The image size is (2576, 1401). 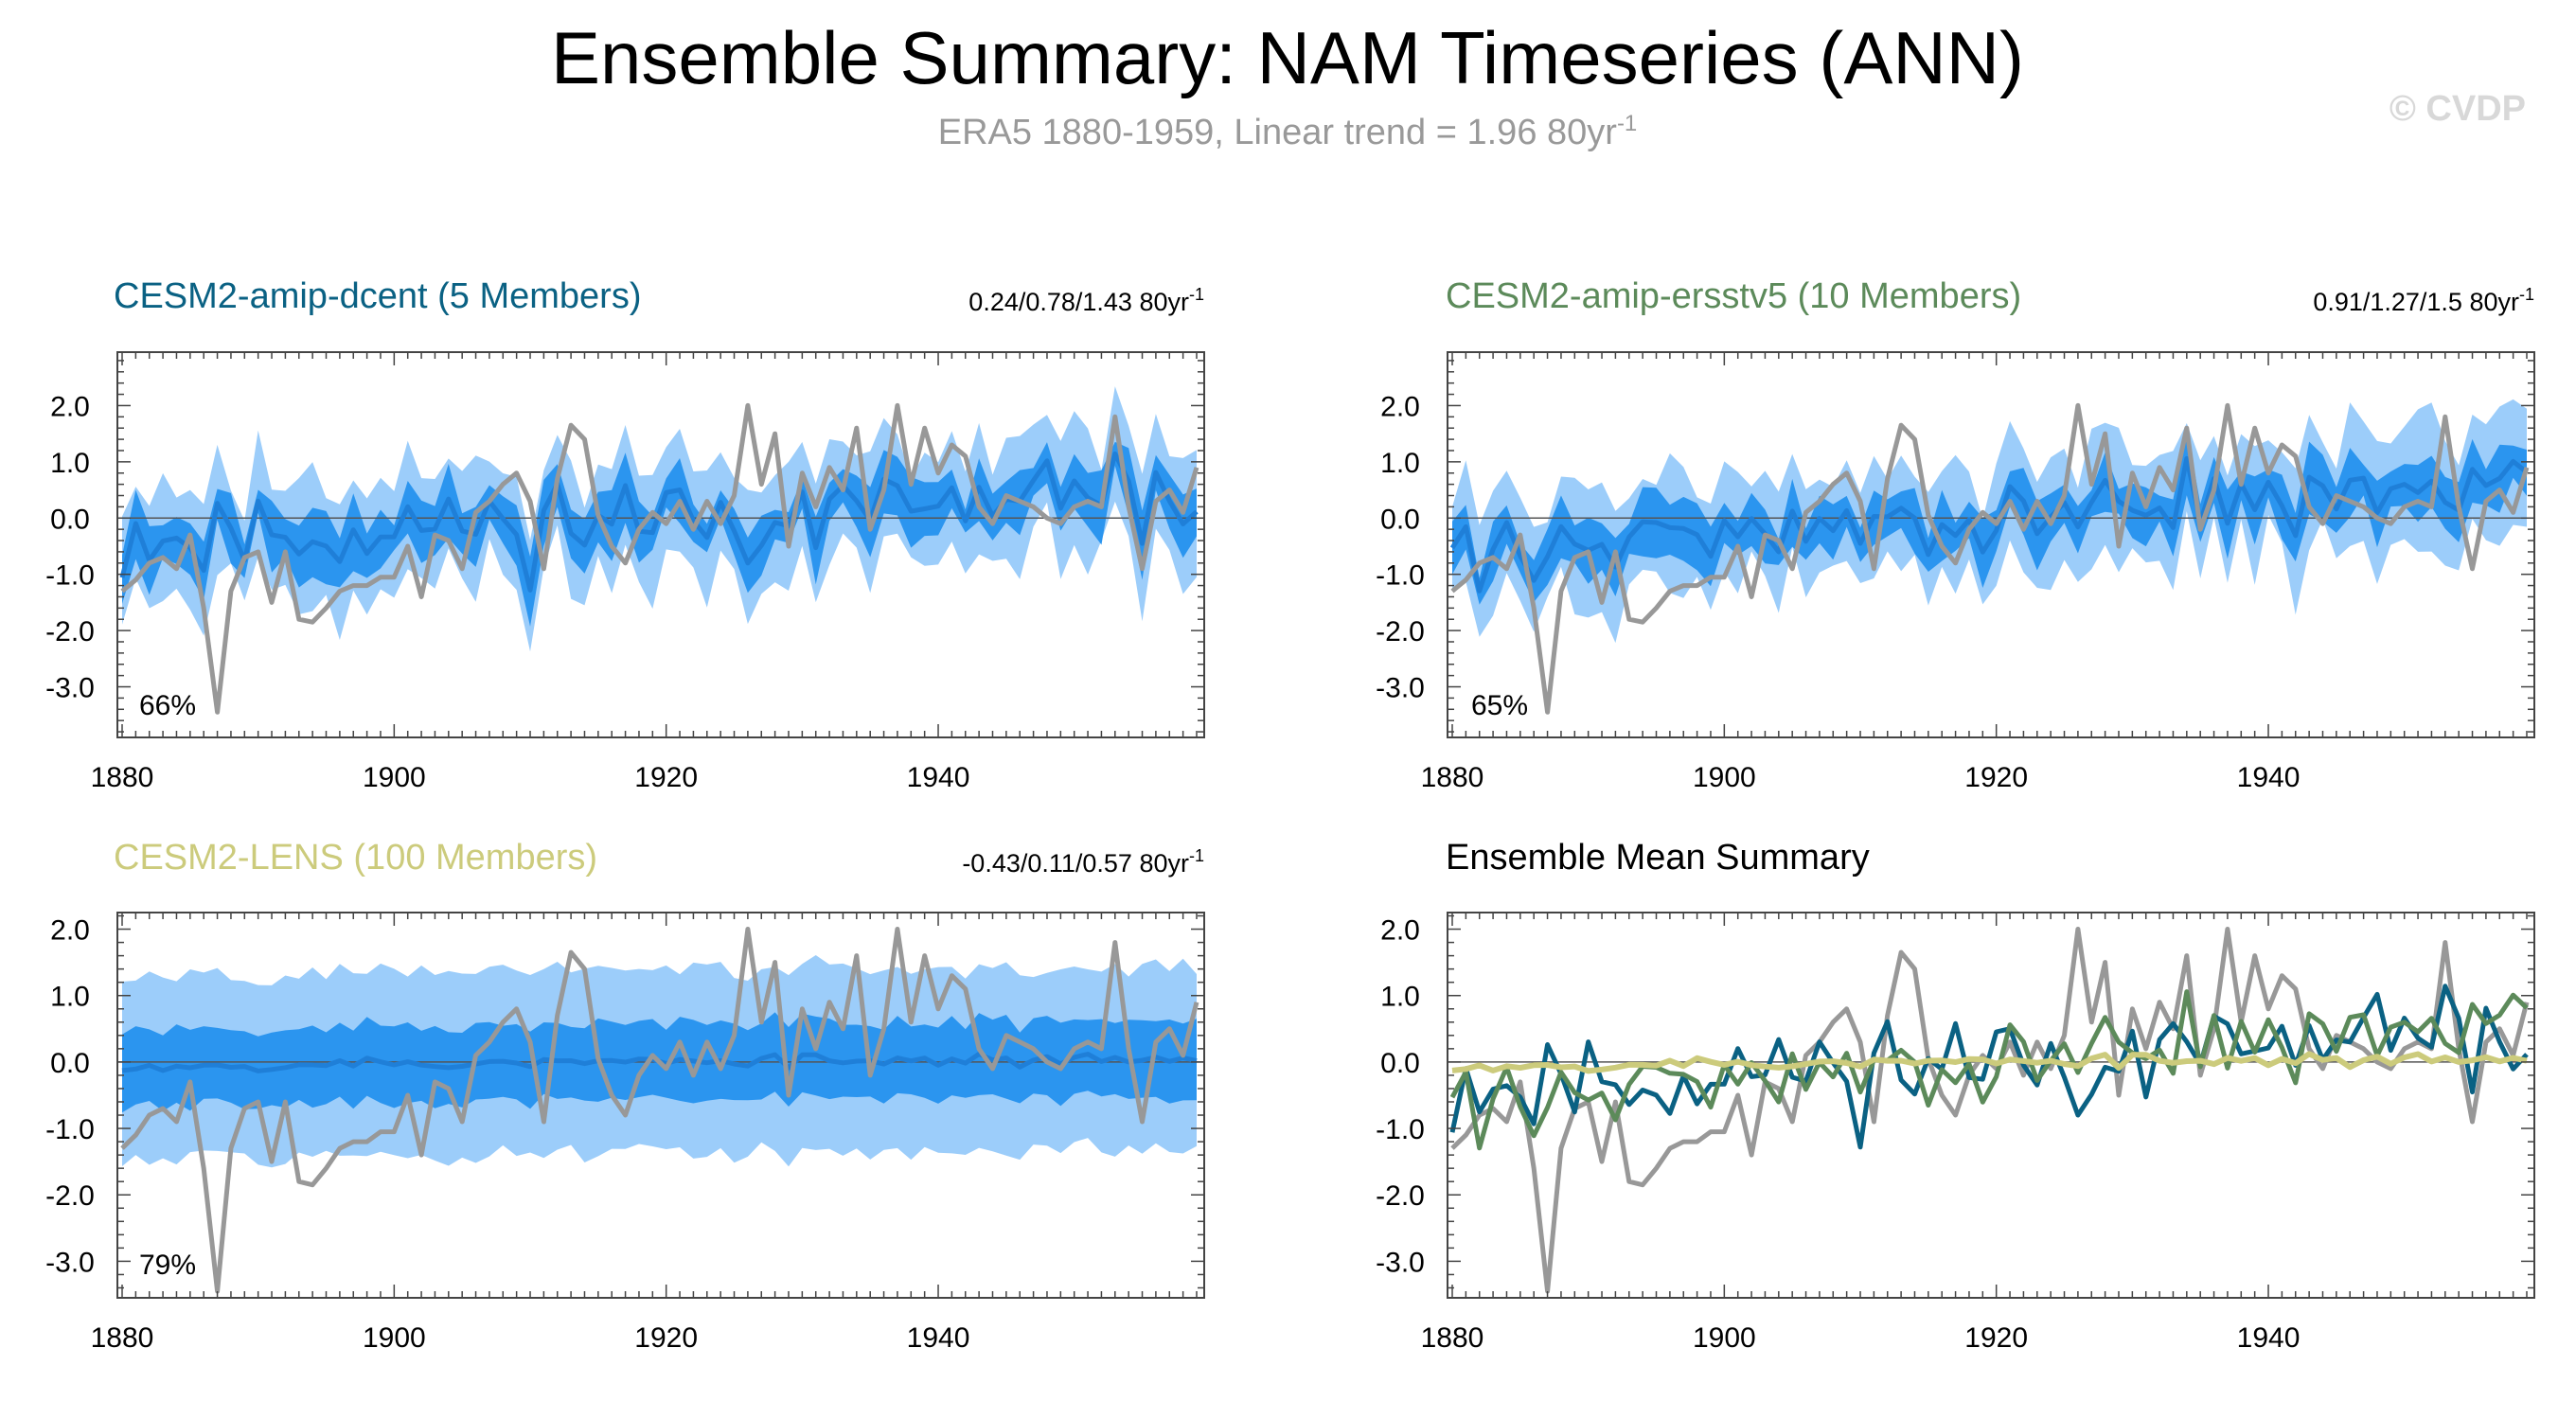 What do you see at coordinates (167, 1265) in the screenshot?
I see `percent-label: 79%` at bounding box center [167, 1265].